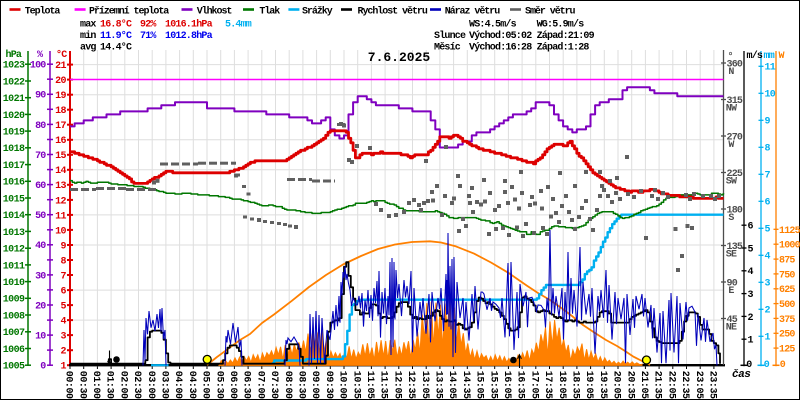  Describe the element at coordinates (177, 385) in the screenshot. I see `svg-text: 04:00` at that location.